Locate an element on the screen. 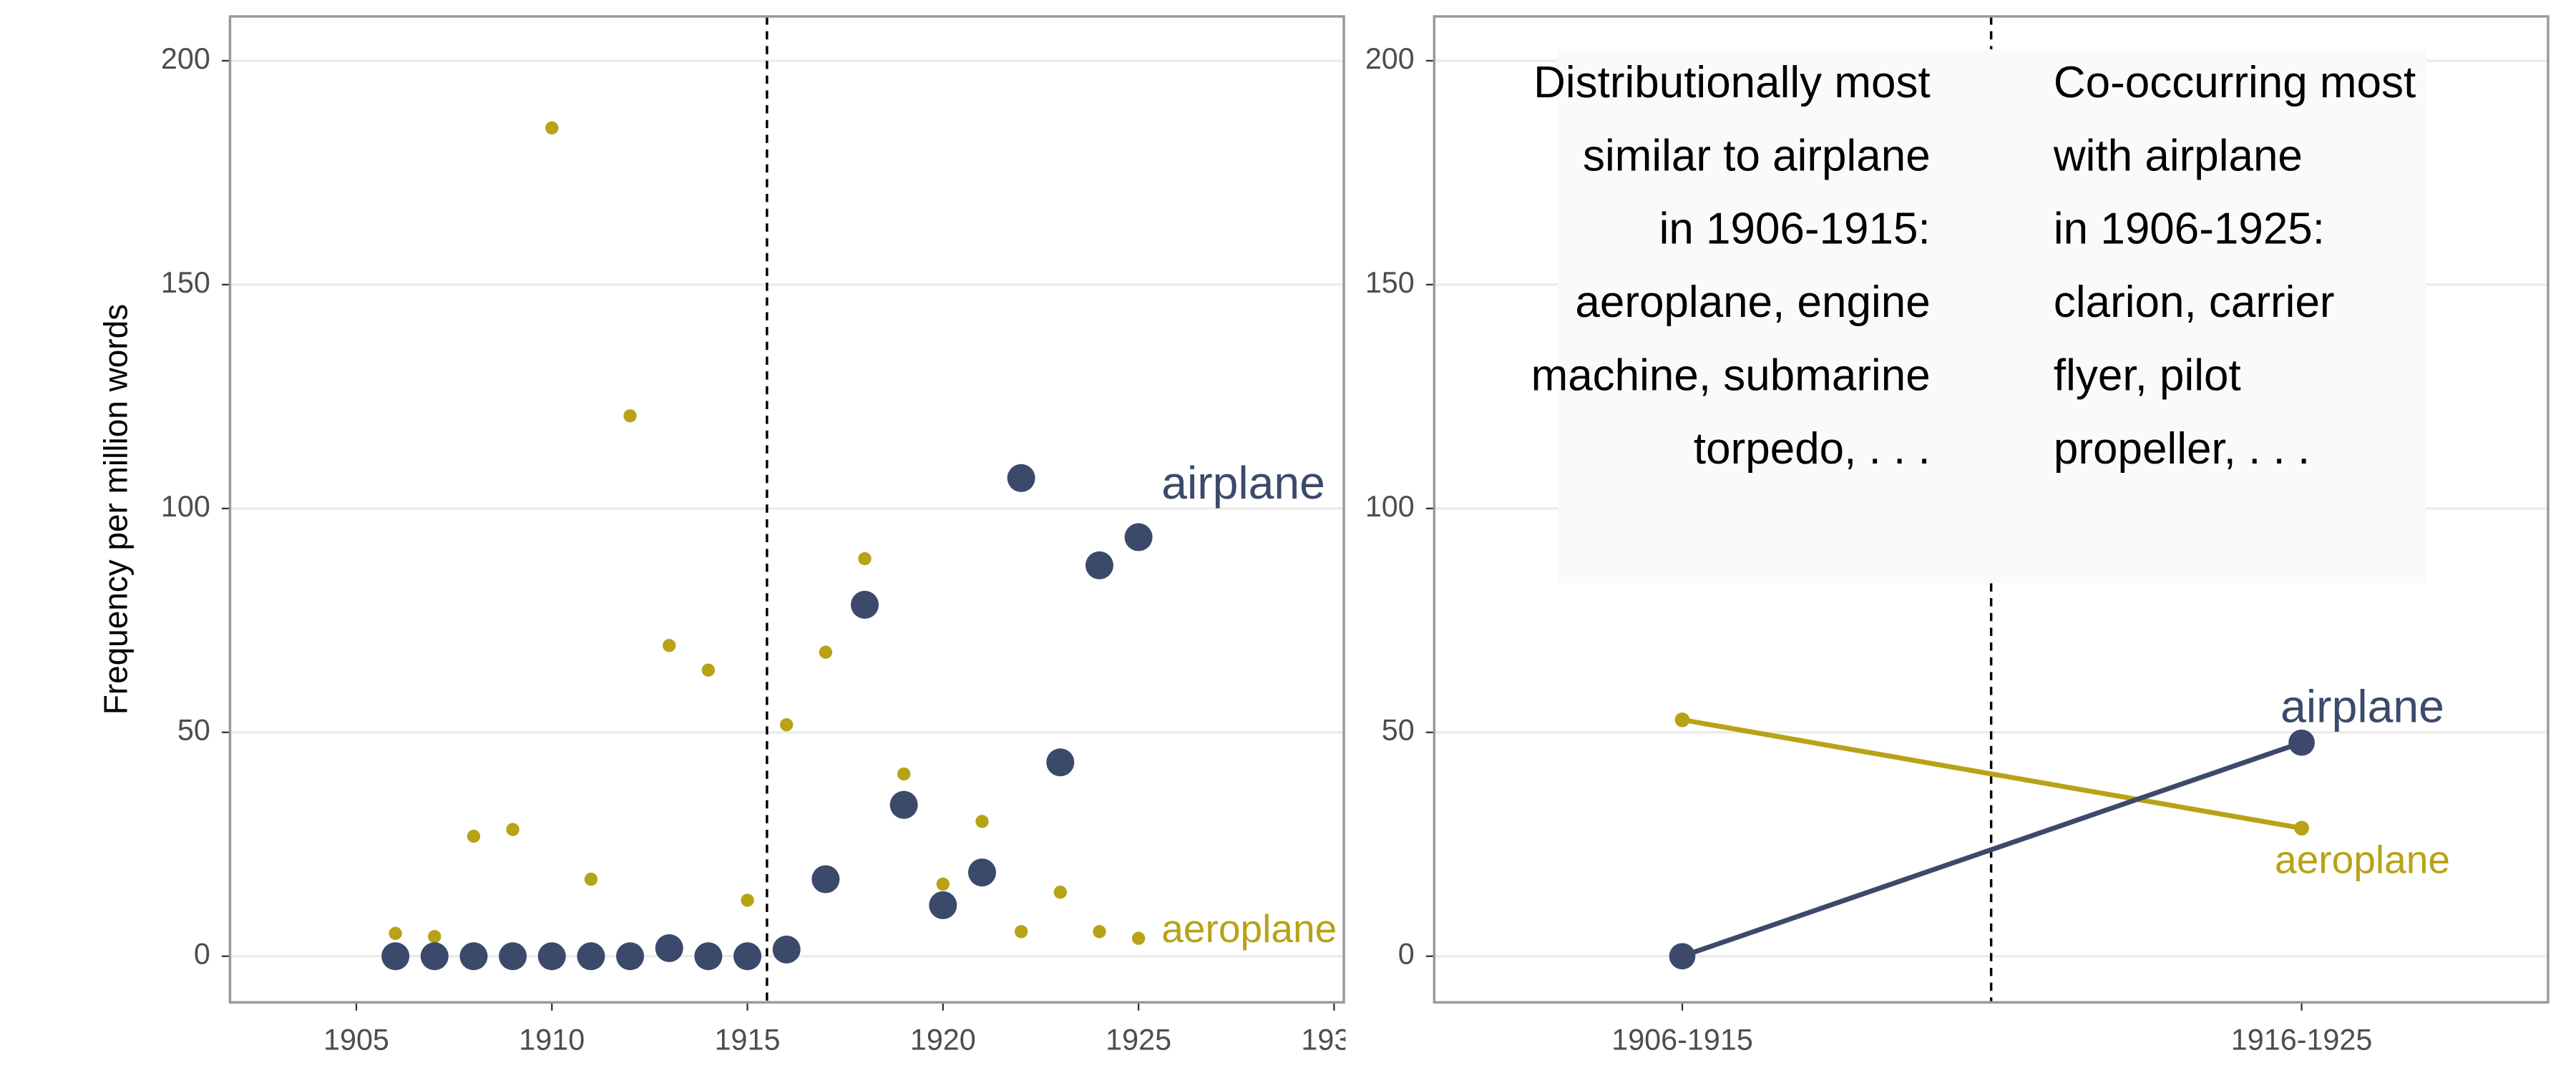 The height and width of the screenshot is (1073, 2576). x-tick-label: 1906-1915 is located at coordinates (1682, 1039).